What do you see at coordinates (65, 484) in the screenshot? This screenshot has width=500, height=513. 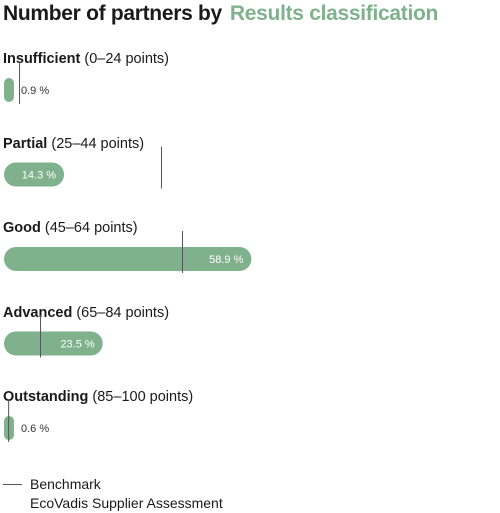 I see `legend-label-benchmark: Benchmark` at bounding box center [65, 484].